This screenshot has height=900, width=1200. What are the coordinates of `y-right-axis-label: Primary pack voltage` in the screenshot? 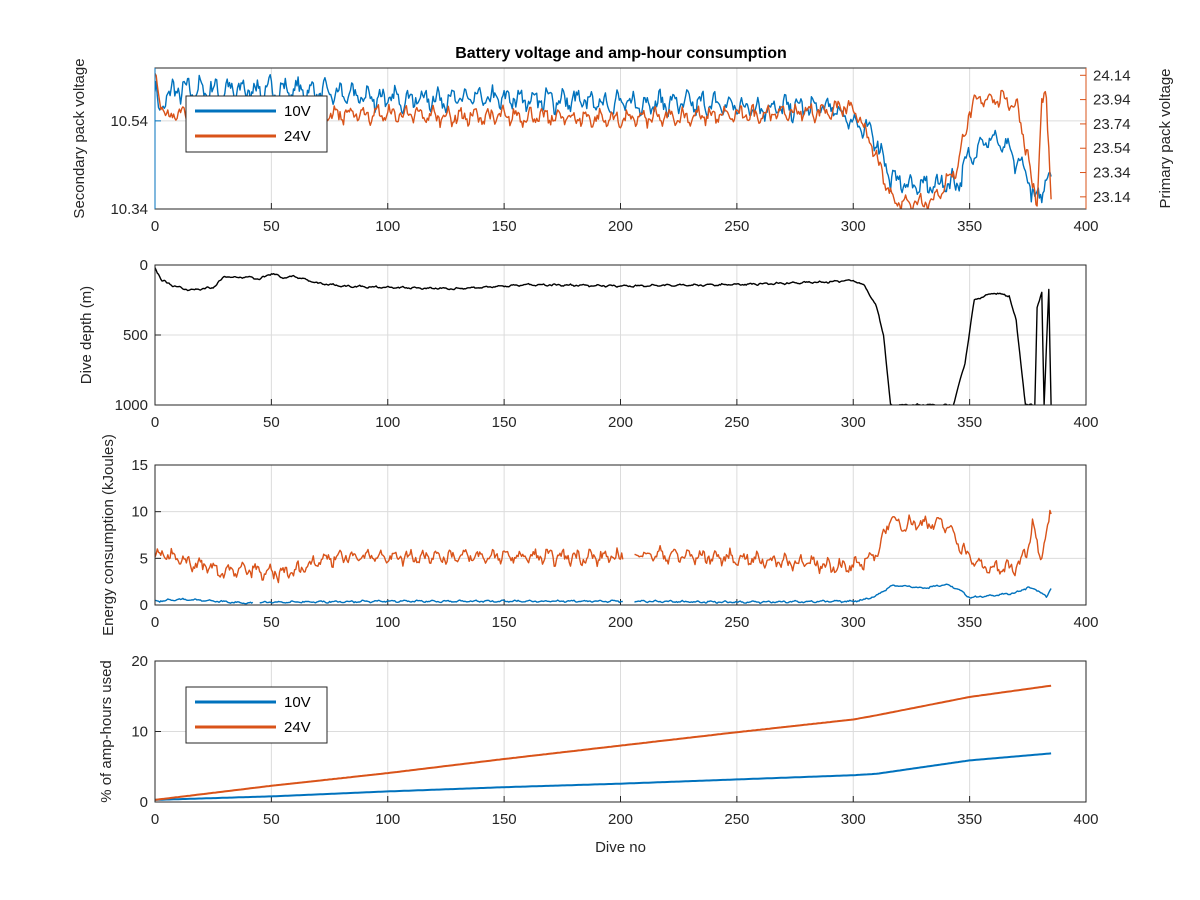 It's located at (1165, 138).